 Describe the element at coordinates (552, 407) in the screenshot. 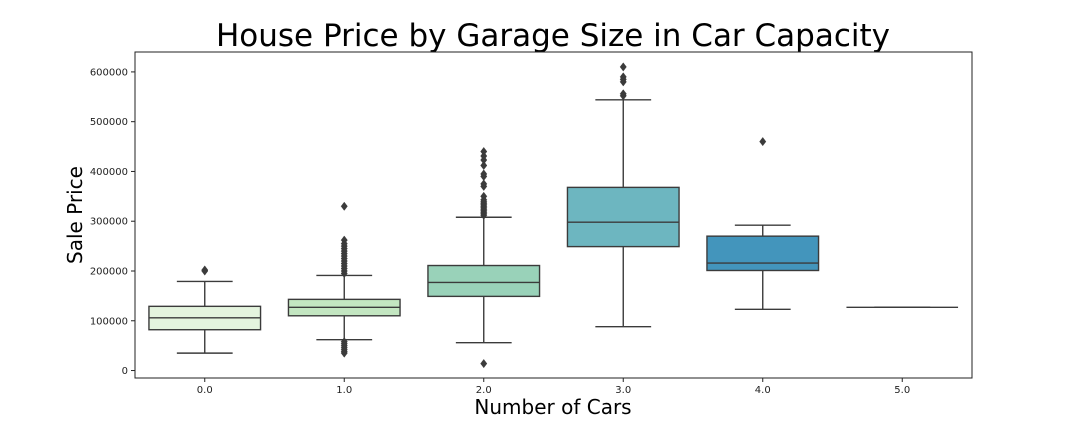

I see `x-axis-label: Number of Cars` at that location.